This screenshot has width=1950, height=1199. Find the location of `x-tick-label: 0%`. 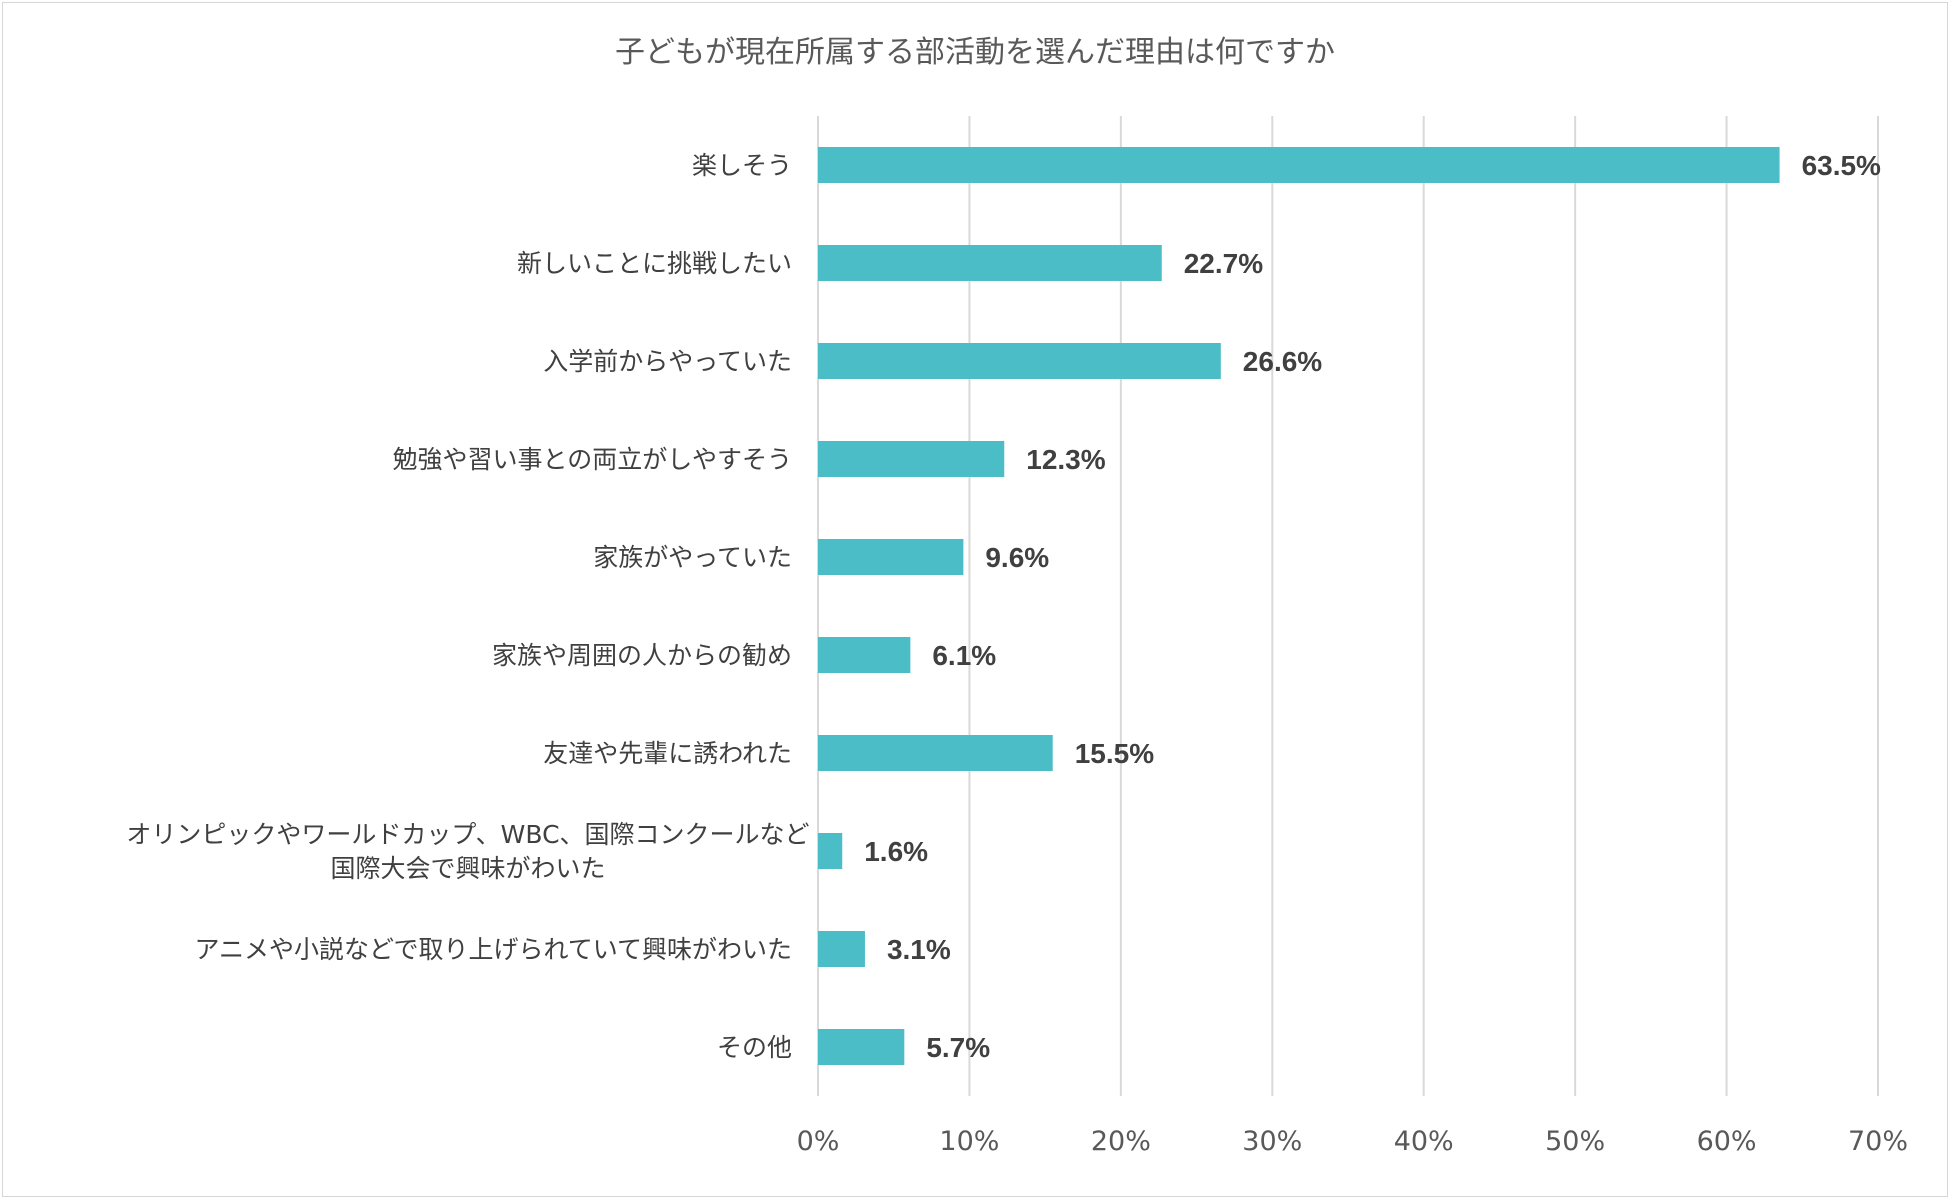

x-tick-label: 0% is located at coordinates (818, 1141).